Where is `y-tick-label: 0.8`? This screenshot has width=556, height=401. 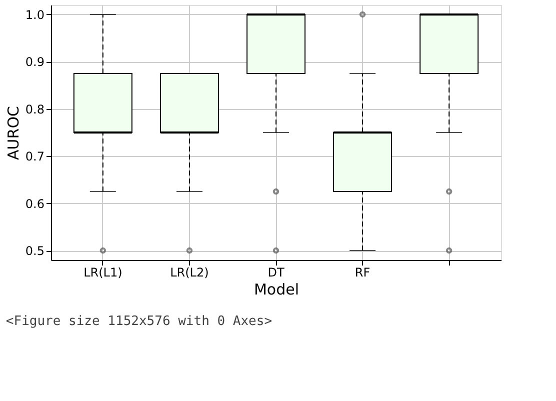 y-tick-label: 0.8 is located at coordinates (34, 109).